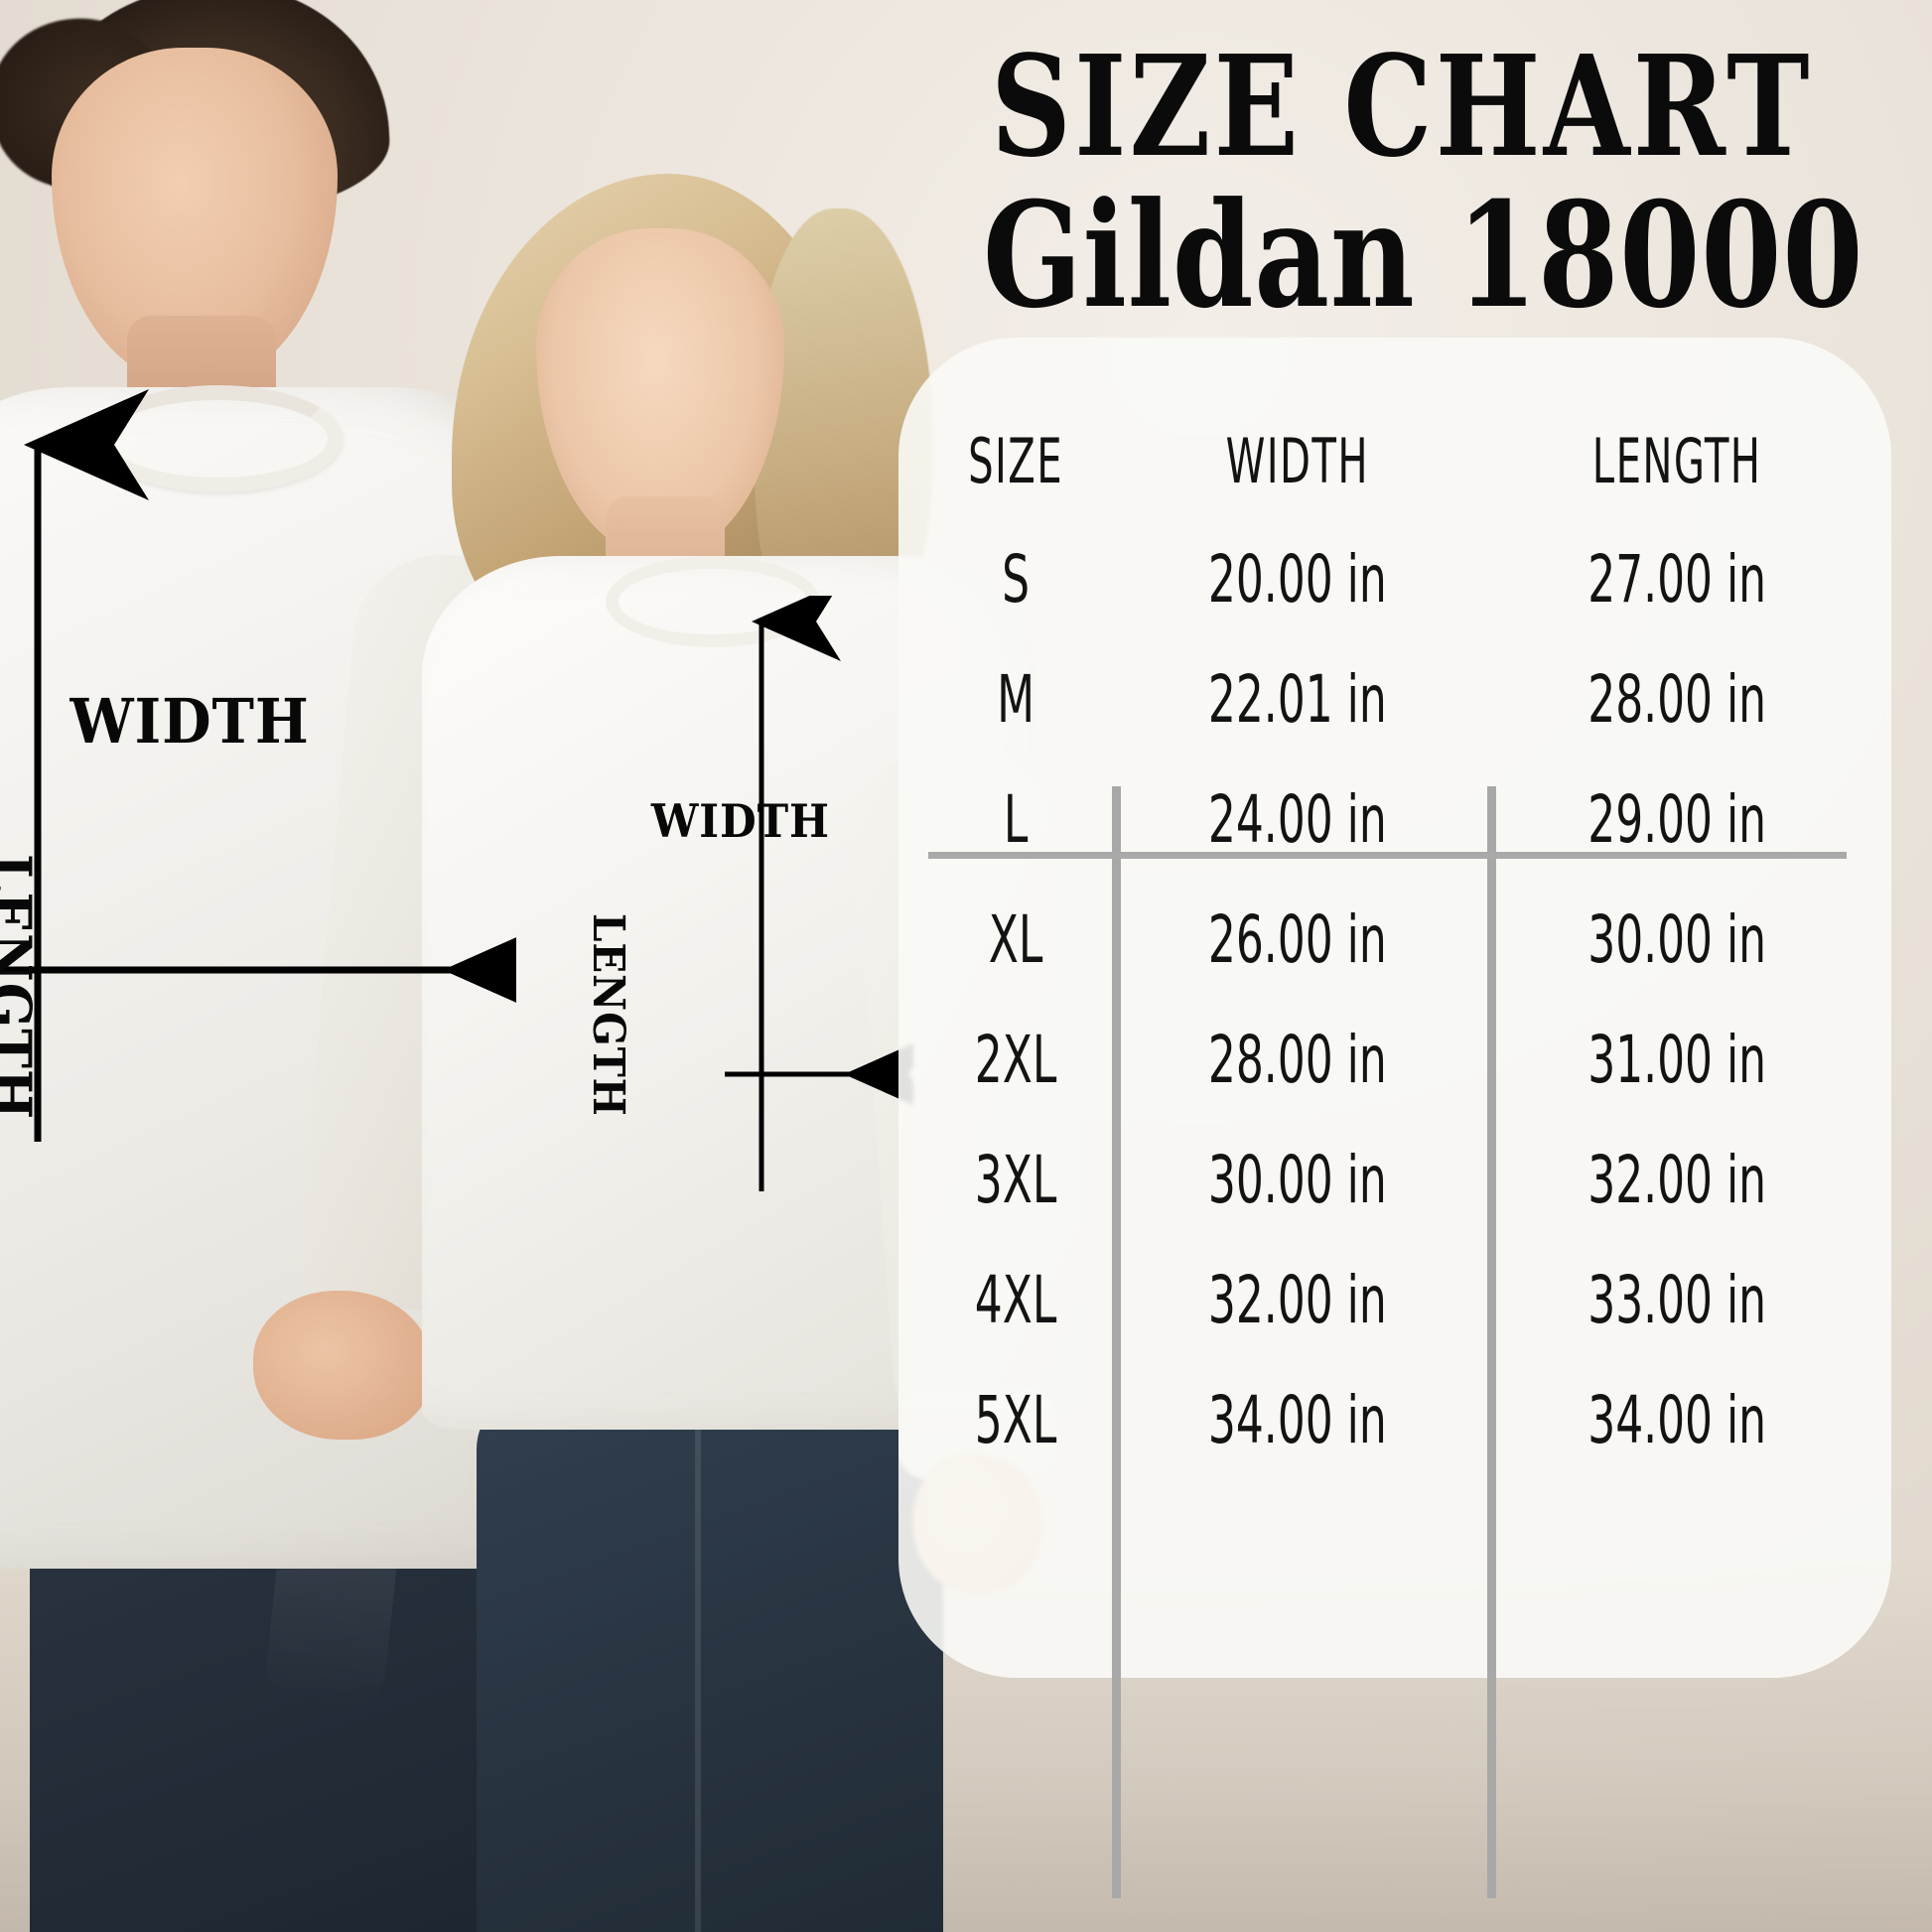 The image size is (1932, 1932). Describe the element at coordinates (1016, 1060) in the screenshot. I see `cell-size: 2XL` at that location.